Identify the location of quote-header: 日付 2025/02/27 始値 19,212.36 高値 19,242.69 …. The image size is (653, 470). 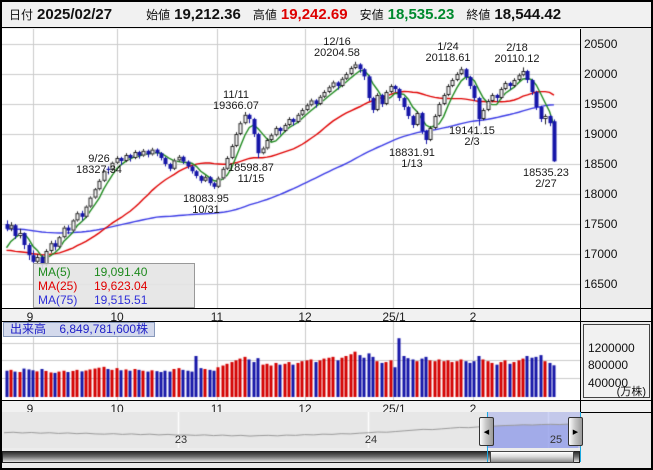
(326, 15).